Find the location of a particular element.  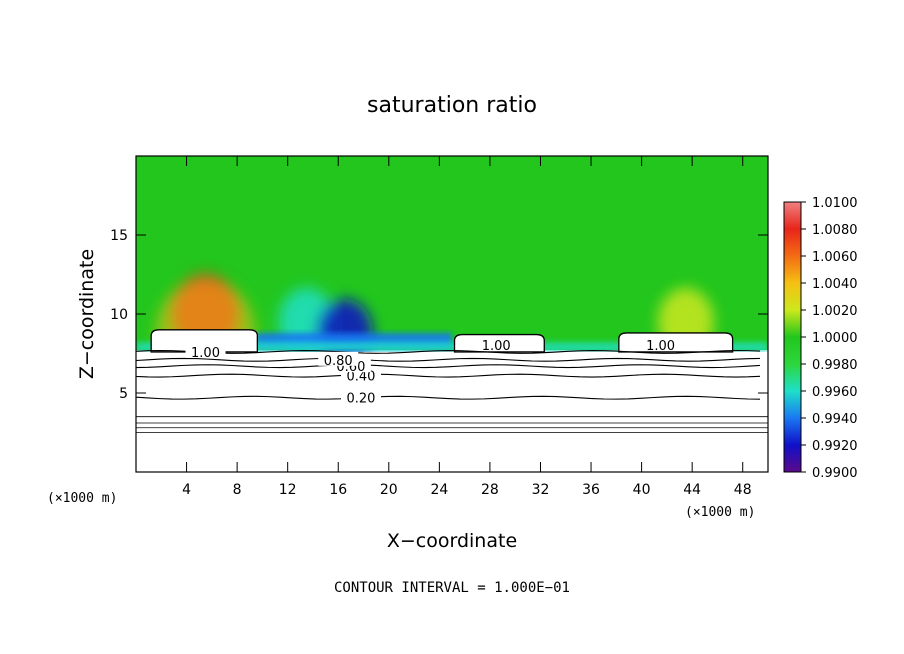

colorbar-tick-label: 1.0040 is located at coordinates (835, 284).